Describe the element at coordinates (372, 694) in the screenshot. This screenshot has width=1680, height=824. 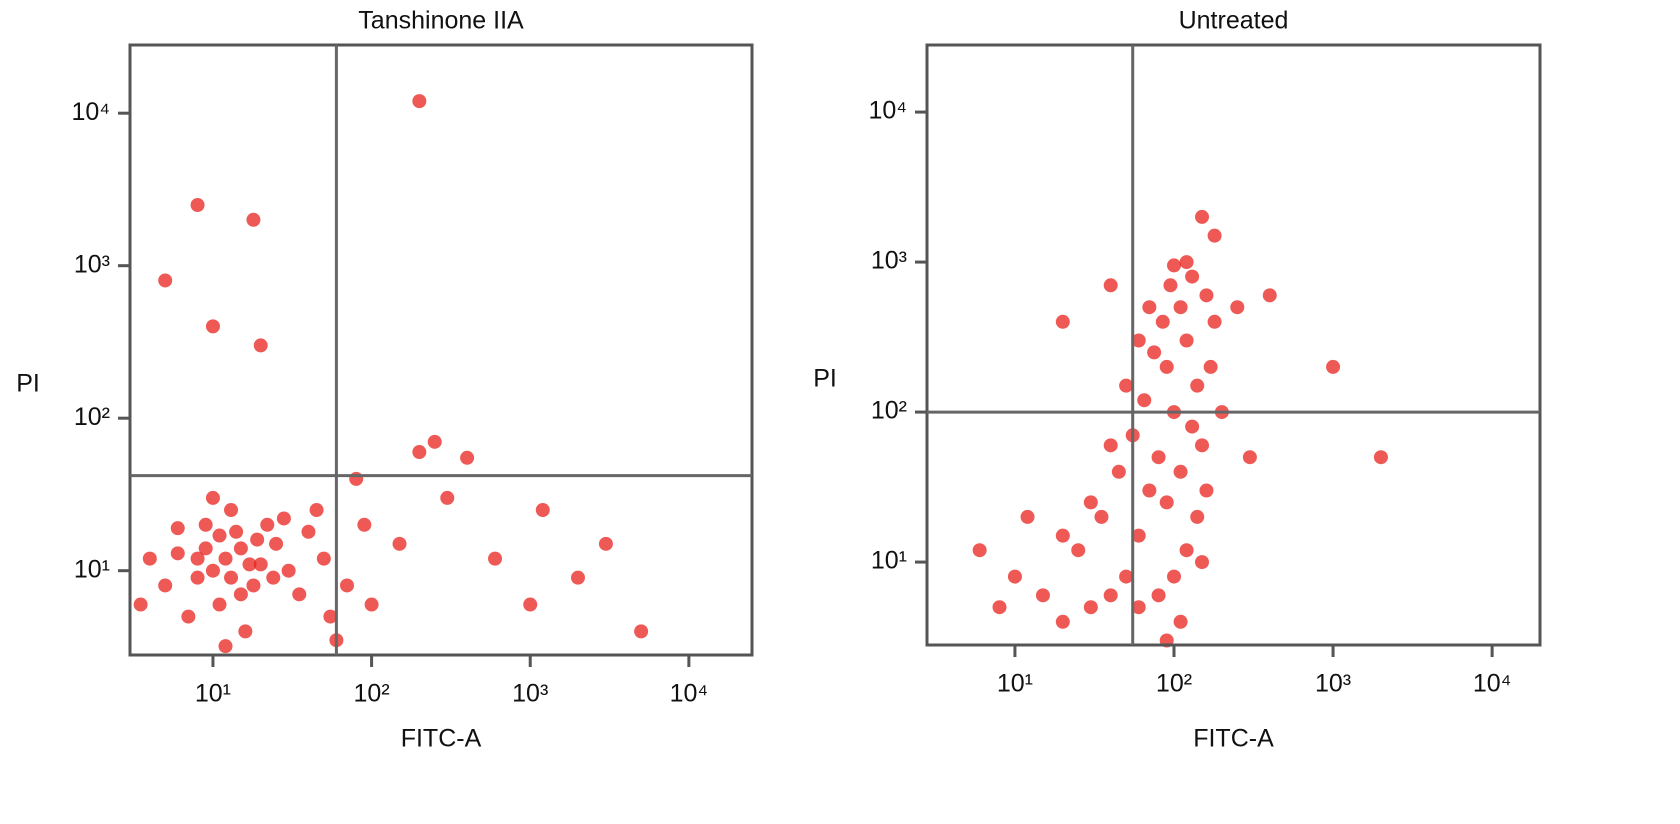
I see `x-tick-label: 10²` at that location.